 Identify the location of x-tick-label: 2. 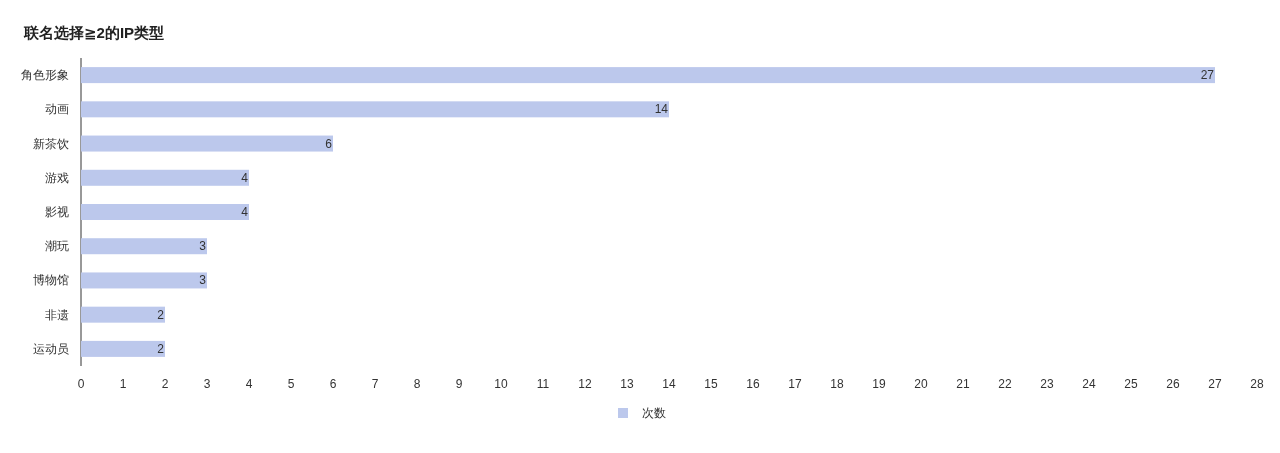
(165, 384).